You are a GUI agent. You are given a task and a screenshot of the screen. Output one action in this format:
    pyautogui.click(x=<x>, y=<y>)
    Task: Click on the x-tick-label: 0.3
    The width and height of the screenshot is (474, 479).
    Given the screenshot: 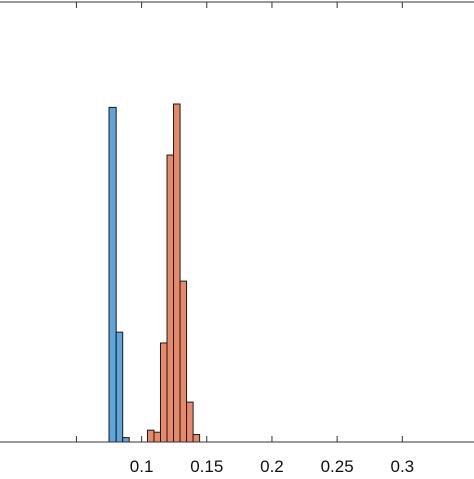 What is the action you would take?
    pyautogui.click(x=402, y=465)
    